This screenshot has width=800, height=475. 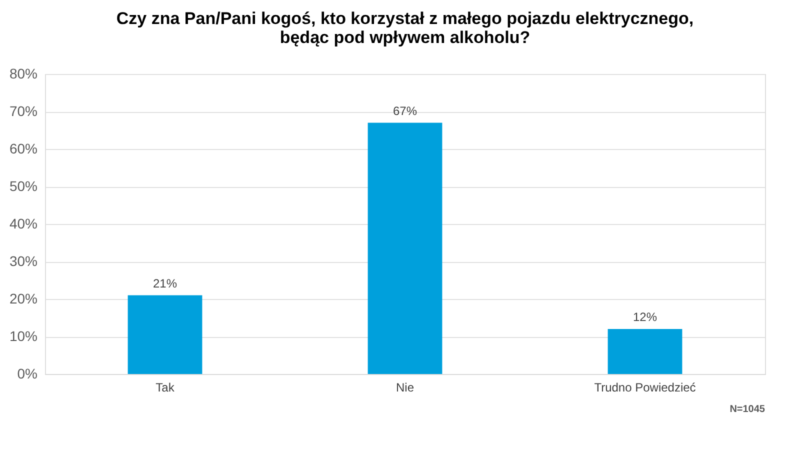 I want to click on y-tick-label: 10%, so click(x=23, y=336).